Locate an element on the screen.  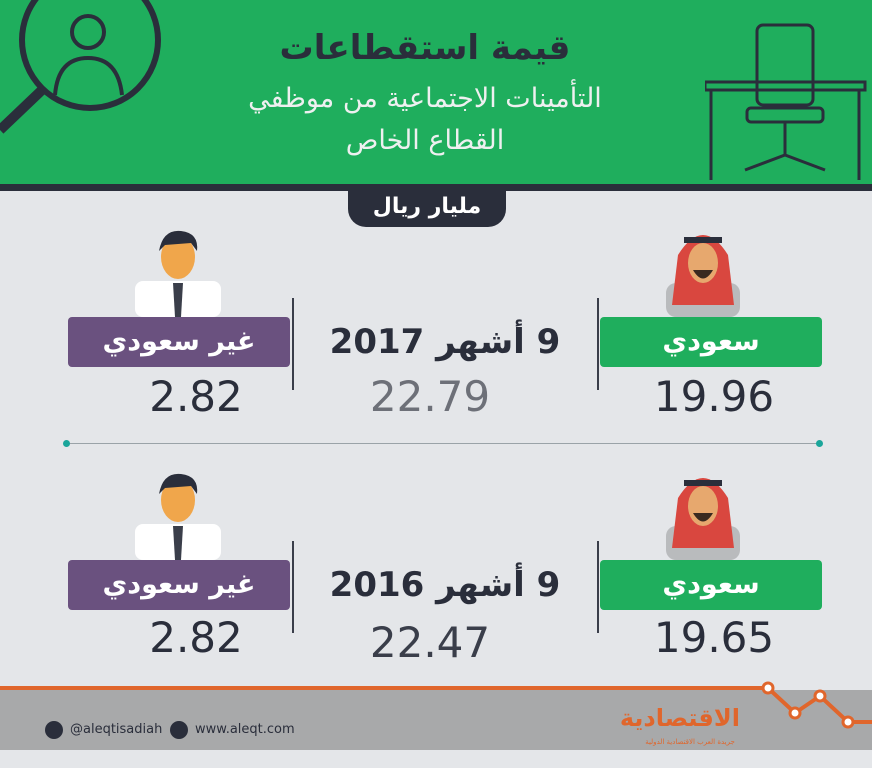
trend-line-icon is located at coordinates (816, 705).